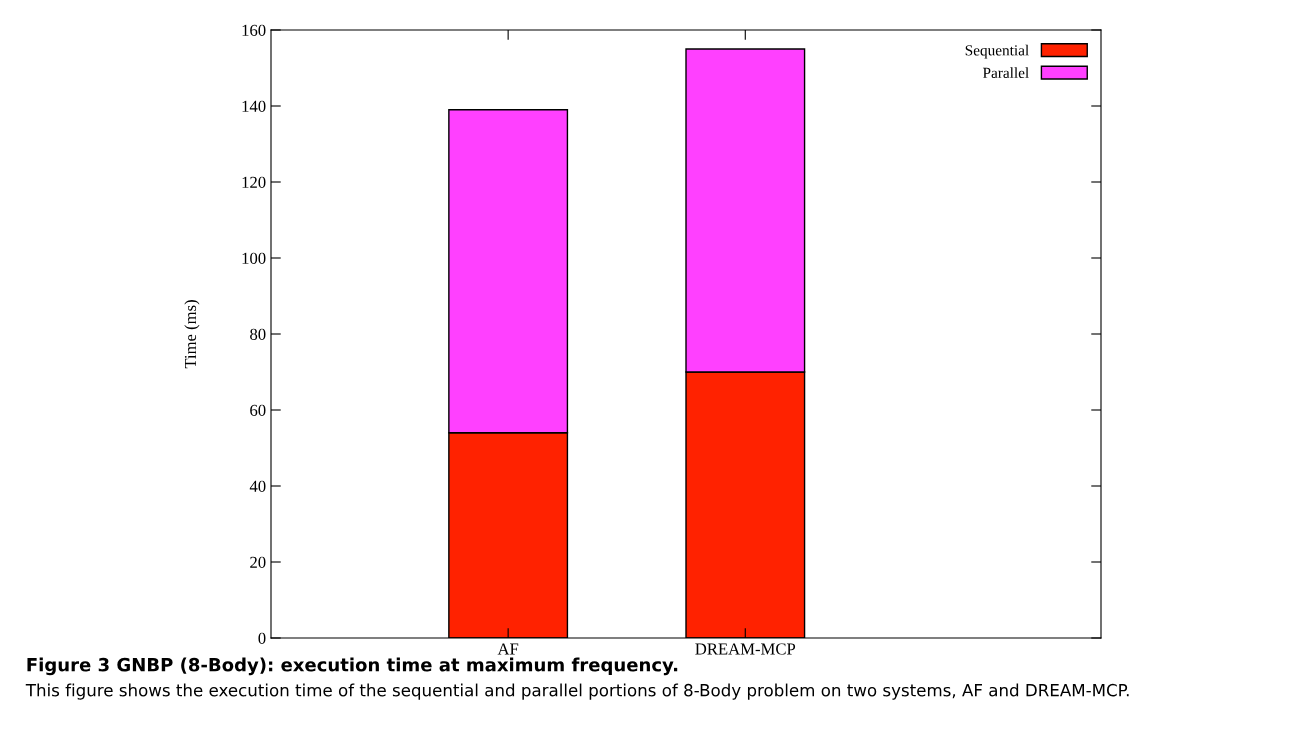  What do you see at coordinates (192, 334) in the screenshot?
I see `y-axis-title: Time (ms)` at bounding box center [192, 334].